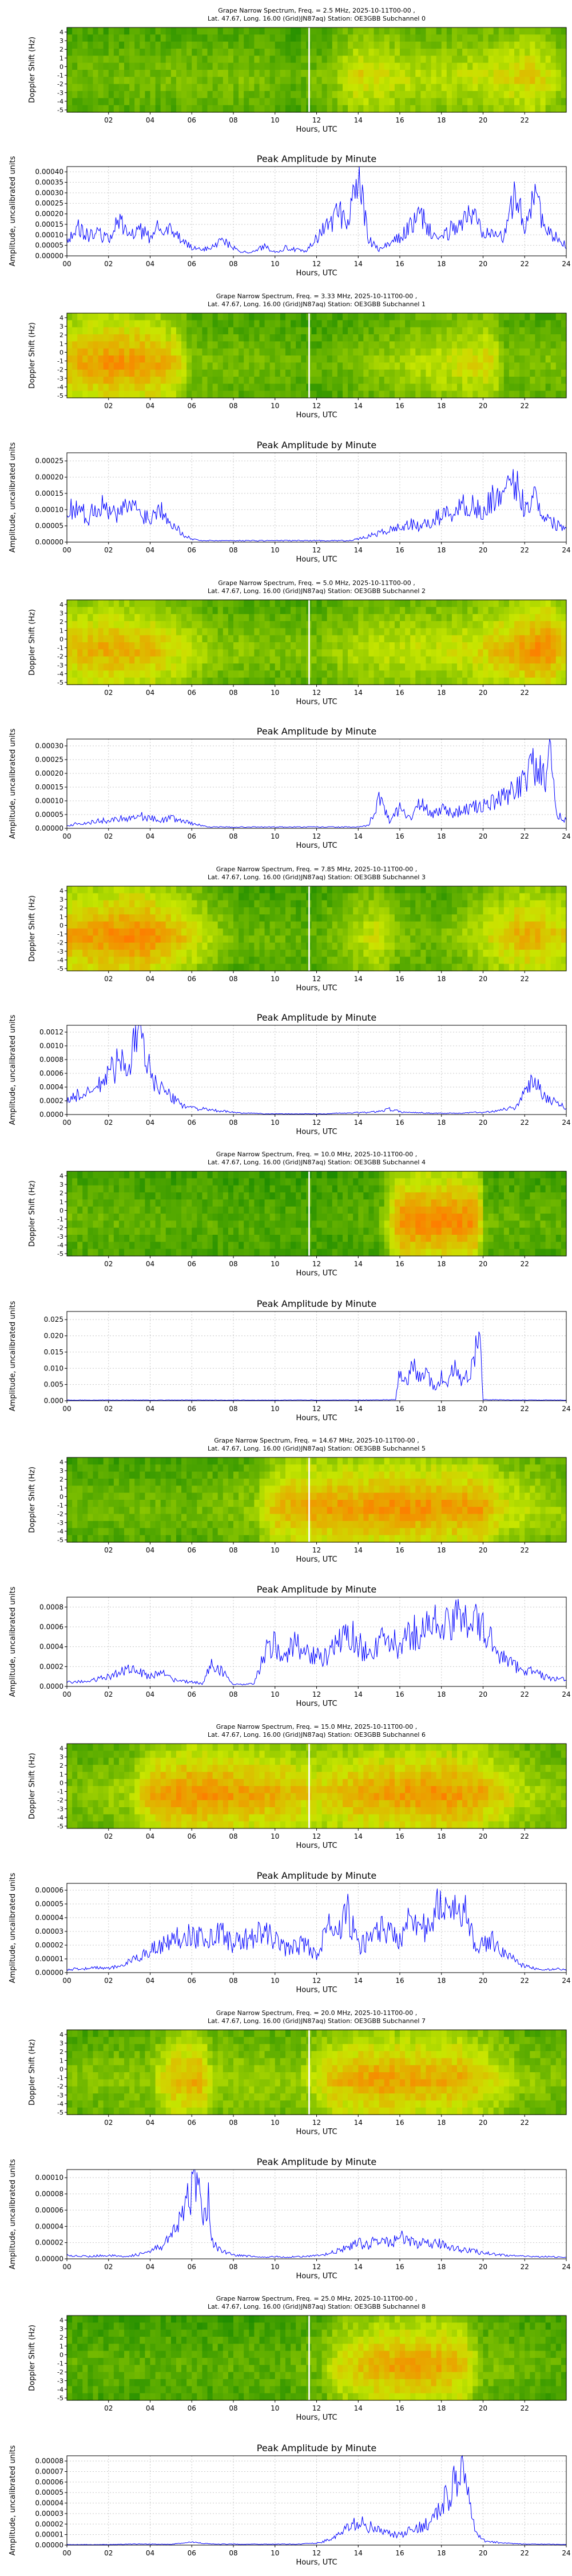  I want to click on spectrogram-ytick-label: -1, so click(60, 934).